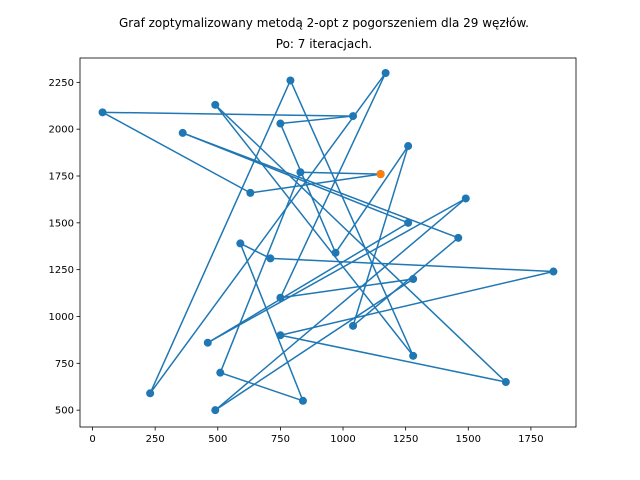 Image resolution: width=640 pixels, height=480 pixels. I want to click on x-tick-label: 1250, so click(405, 439).